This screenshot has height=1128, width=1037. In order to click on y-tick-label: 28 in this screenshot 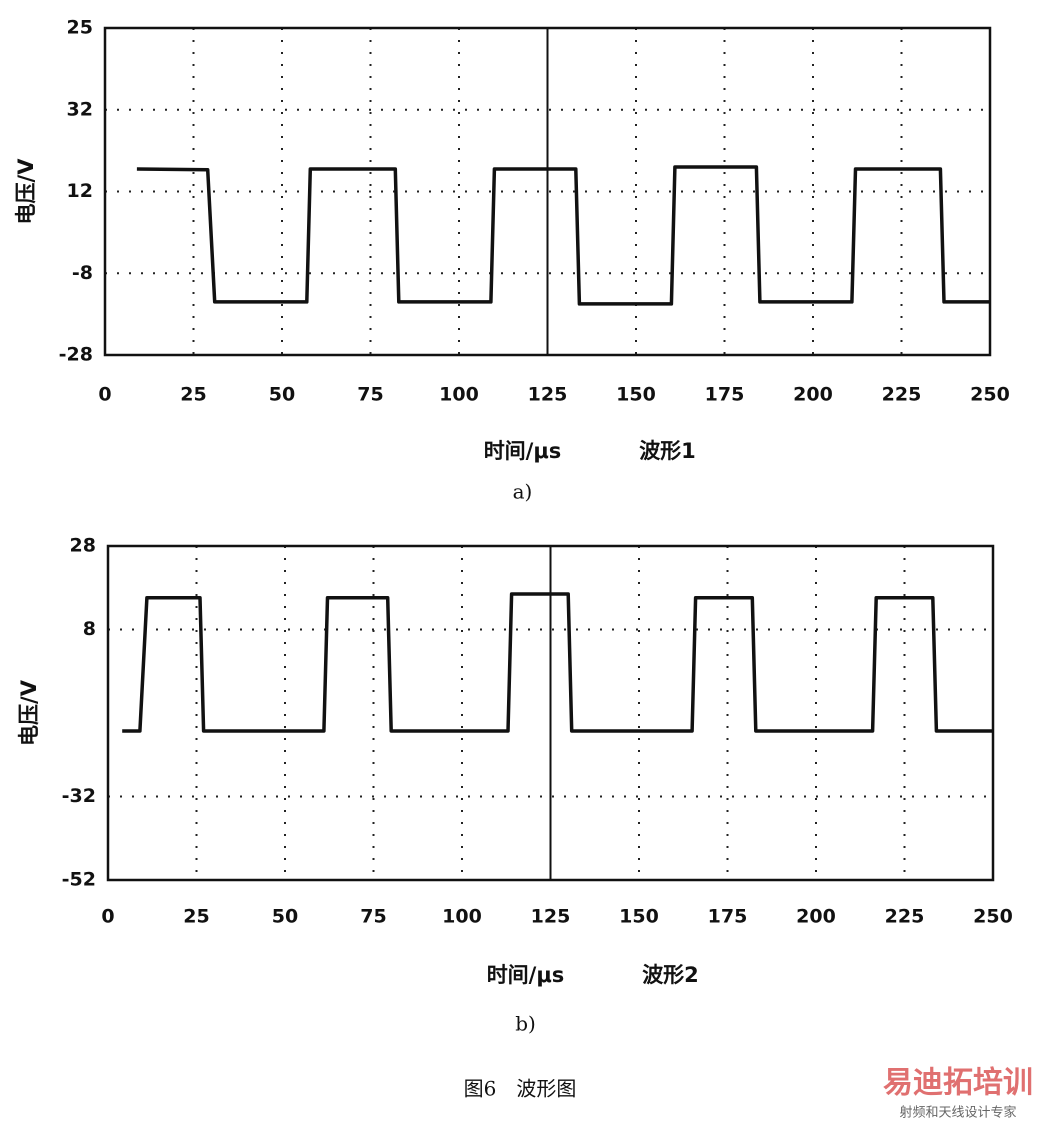, I will do `click(83, 546)`.